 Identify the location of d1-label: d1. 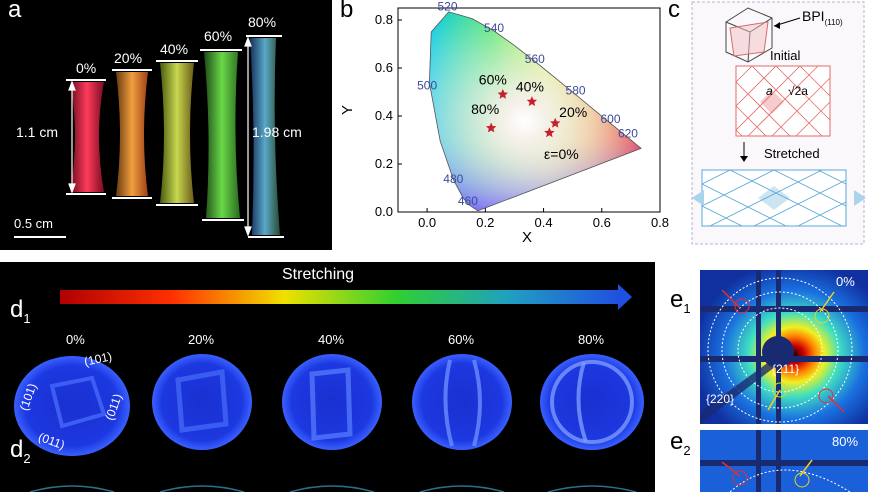
(20, 311).